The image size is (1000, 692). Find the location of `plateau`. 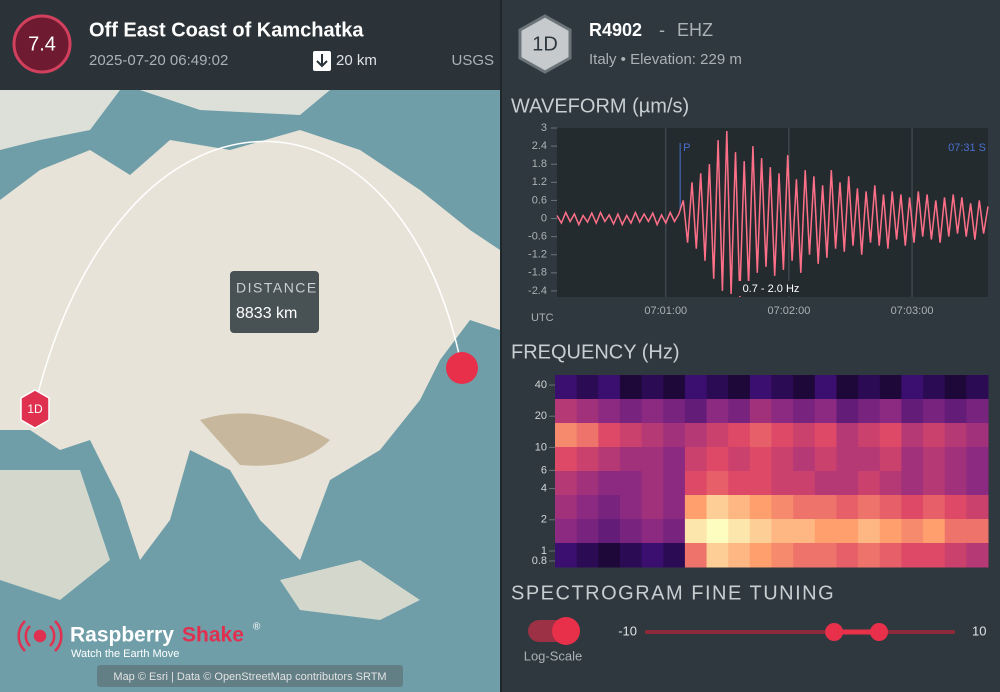

plateau is located at coordinates (265, 439).